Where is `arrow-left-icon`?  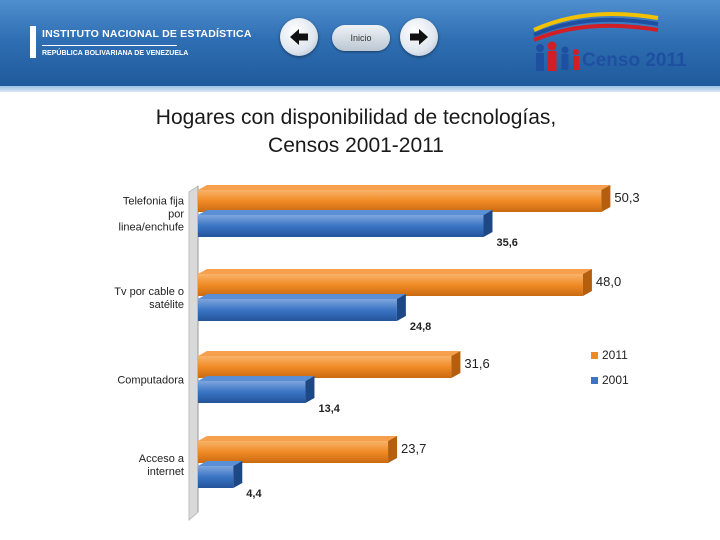 arrow-left-icon is located at coordinates (299, 37).